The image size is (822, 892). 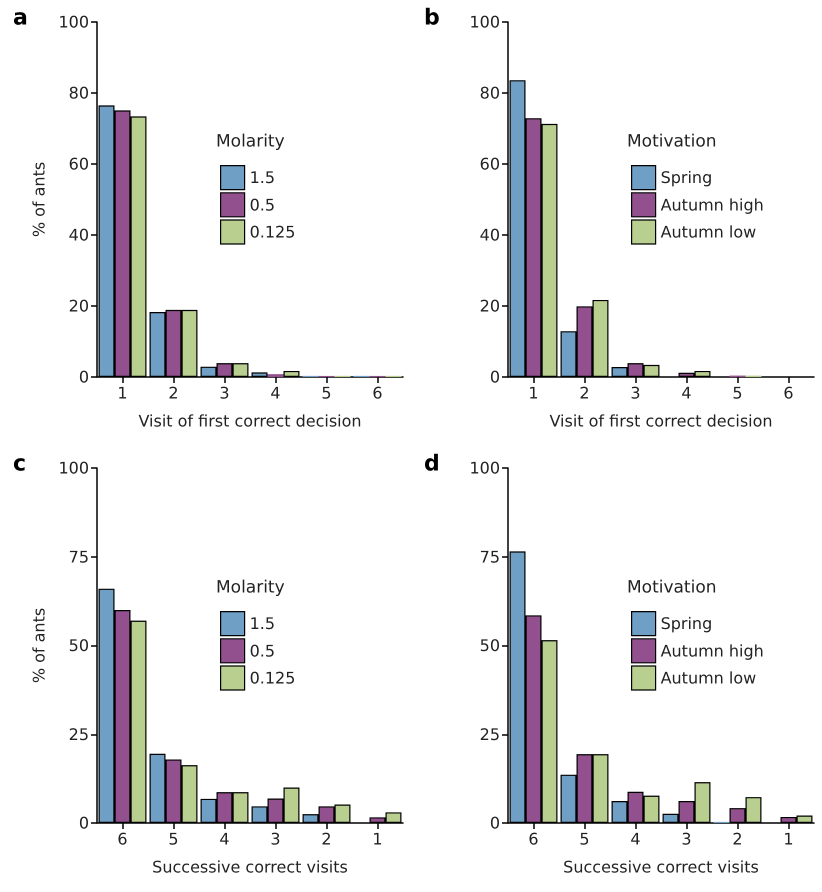 What do you see at coordinates (276, 375) in the screenshot?
I see `bar` at bounding box center [276, 375].